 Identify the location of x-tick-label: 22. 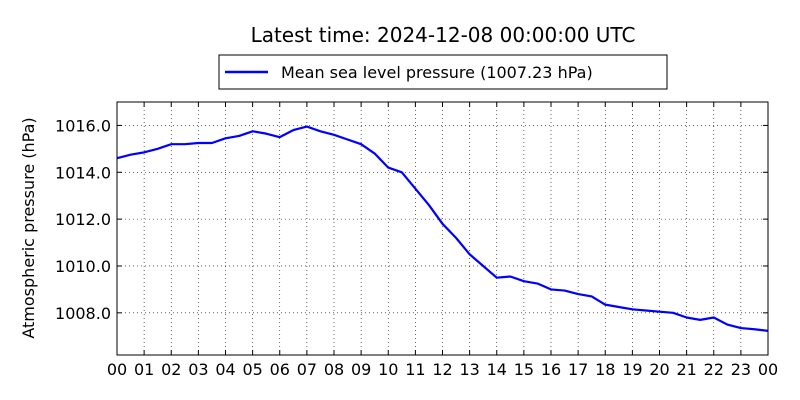
(714, 369).